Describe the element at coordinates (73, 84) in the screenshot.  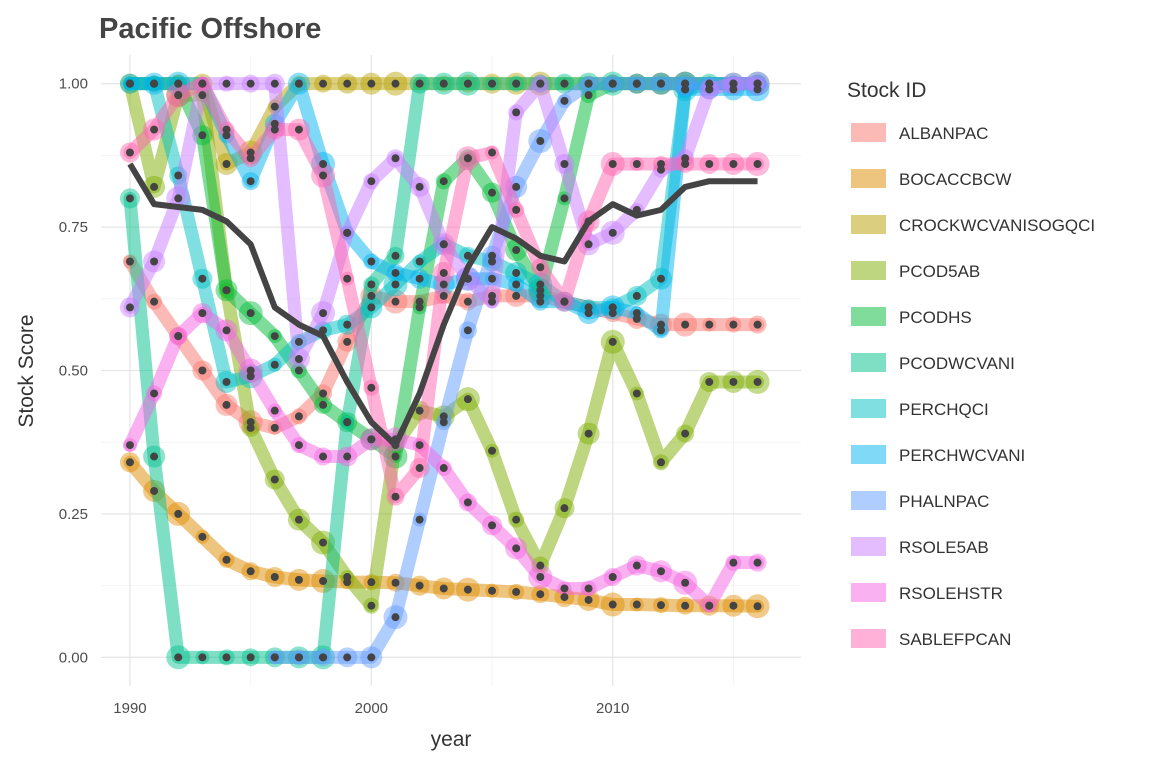
I see `y-tick-label: 1.00` at that location.